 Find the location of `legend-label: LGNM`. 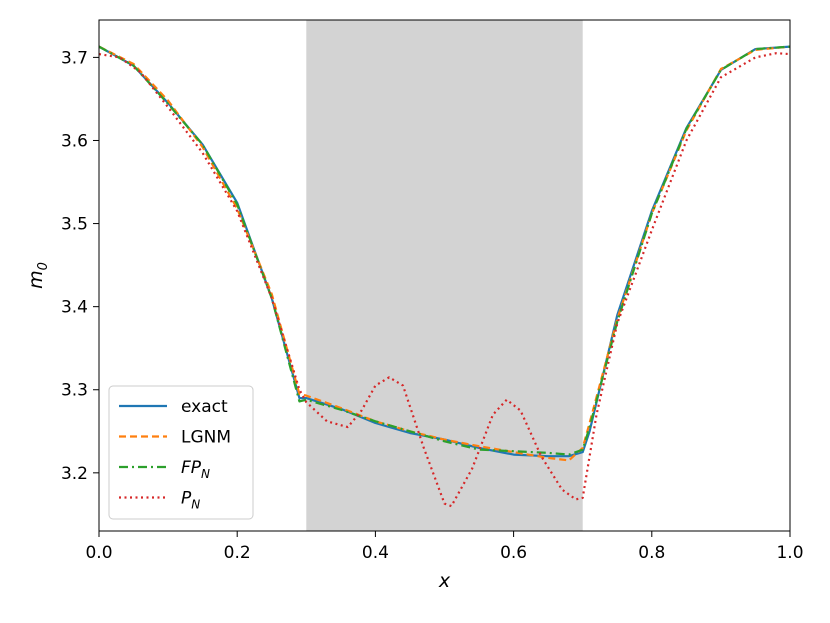

legend-label: LGNM is located at coordinates (206, 438).